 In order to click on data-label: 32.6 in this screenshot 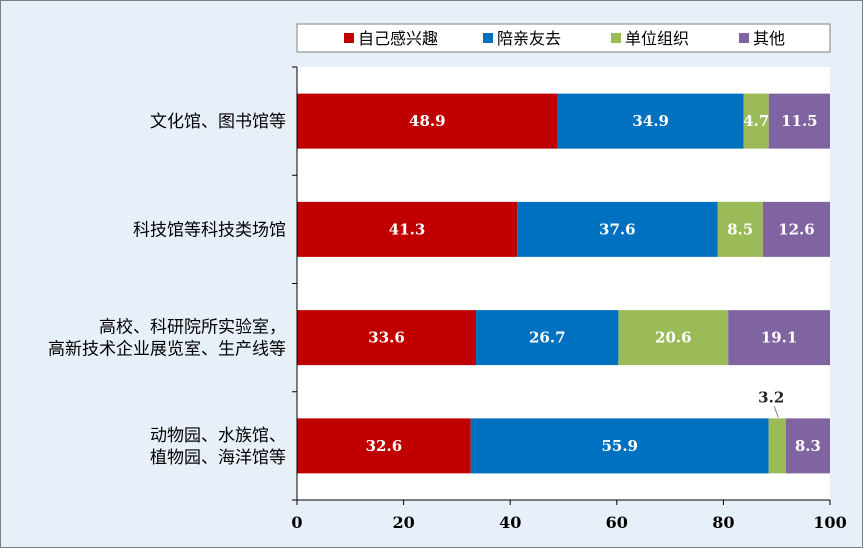, I will do `click(384, 446)`.